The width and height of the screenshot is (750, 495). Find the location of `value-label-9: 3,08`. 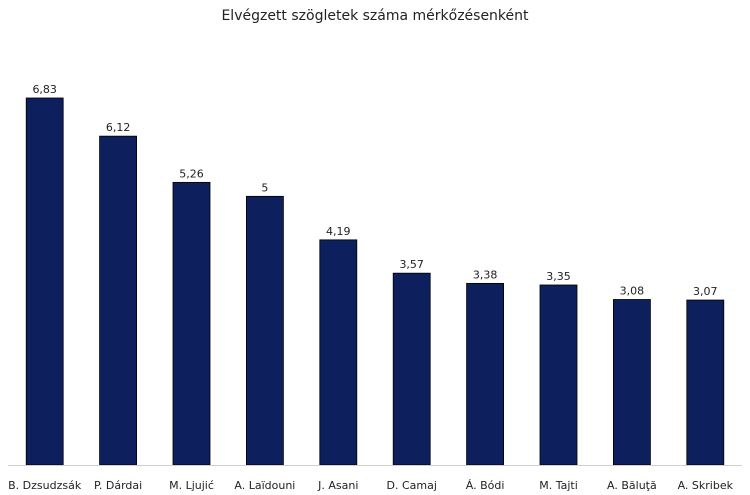

value-label-9: 3,08 is located at coordinates (632, 291).